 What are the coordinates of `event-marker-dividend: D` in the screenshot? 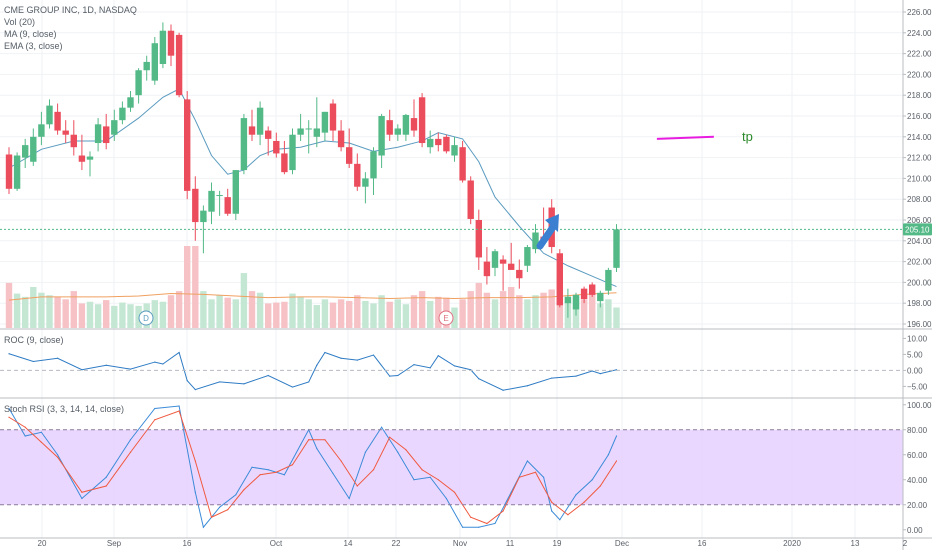 It's located at (146, 318).